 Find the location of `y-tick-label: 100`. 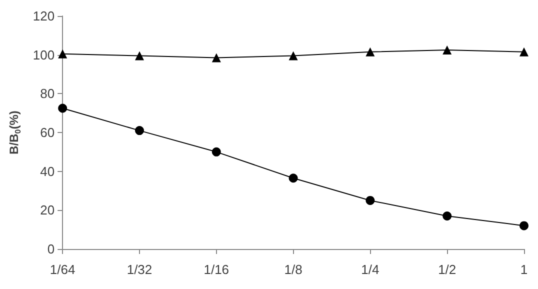

y-tick-label: 100 is located at coordinates (43, 54).